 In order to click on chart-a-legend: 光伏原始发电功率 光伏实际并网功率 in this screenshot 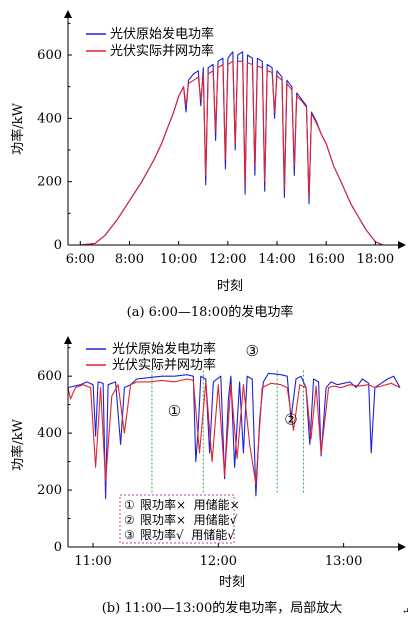, I will do `click(150, 42)`.